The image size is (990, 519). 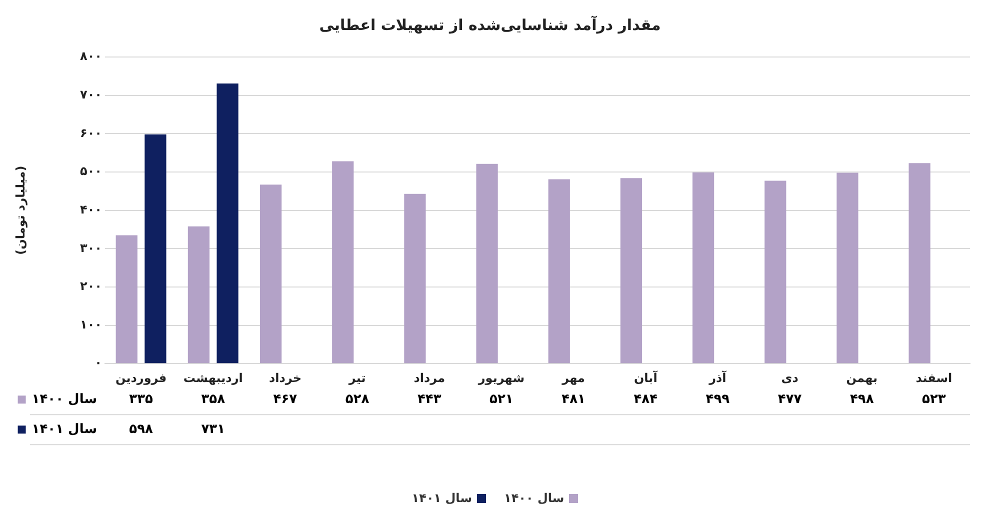 What do you see at coordinates (574, 399) in the screenshot?
I see `data-label: ۴۸۱` at bounding box center [574, 399].